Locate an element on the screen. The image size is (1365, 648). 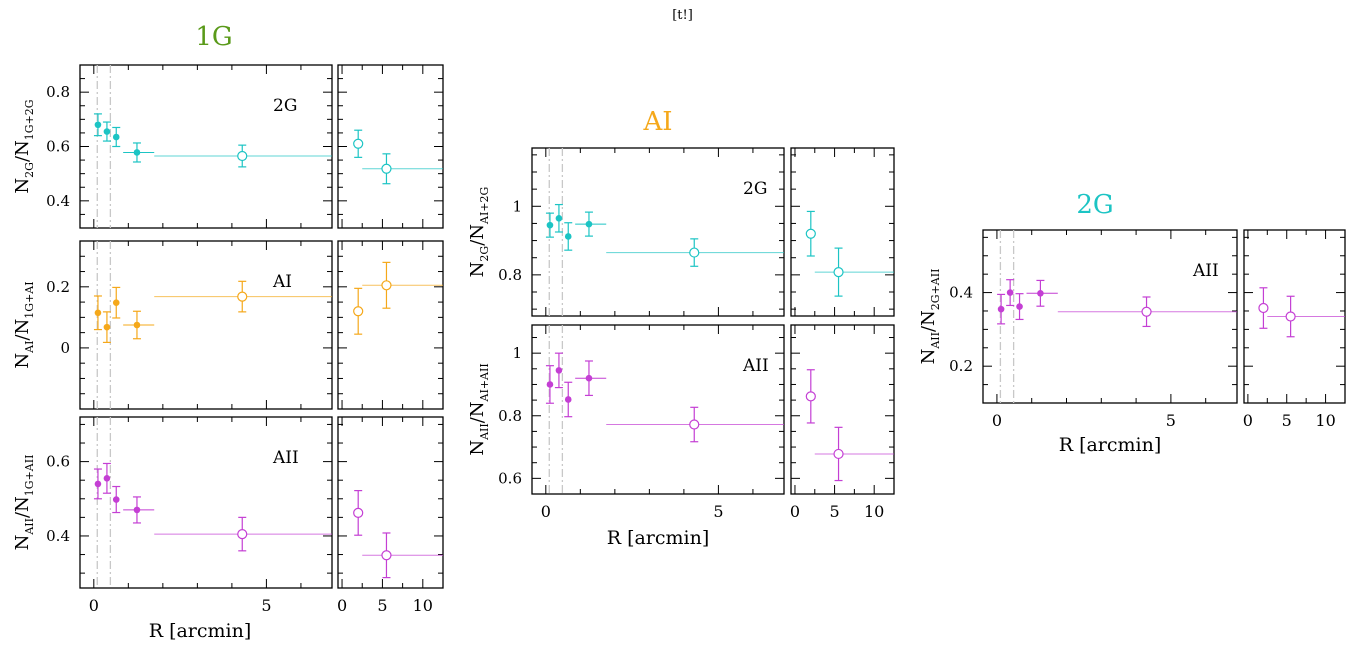
chart-title: AI is located at coordinates (657, 122).